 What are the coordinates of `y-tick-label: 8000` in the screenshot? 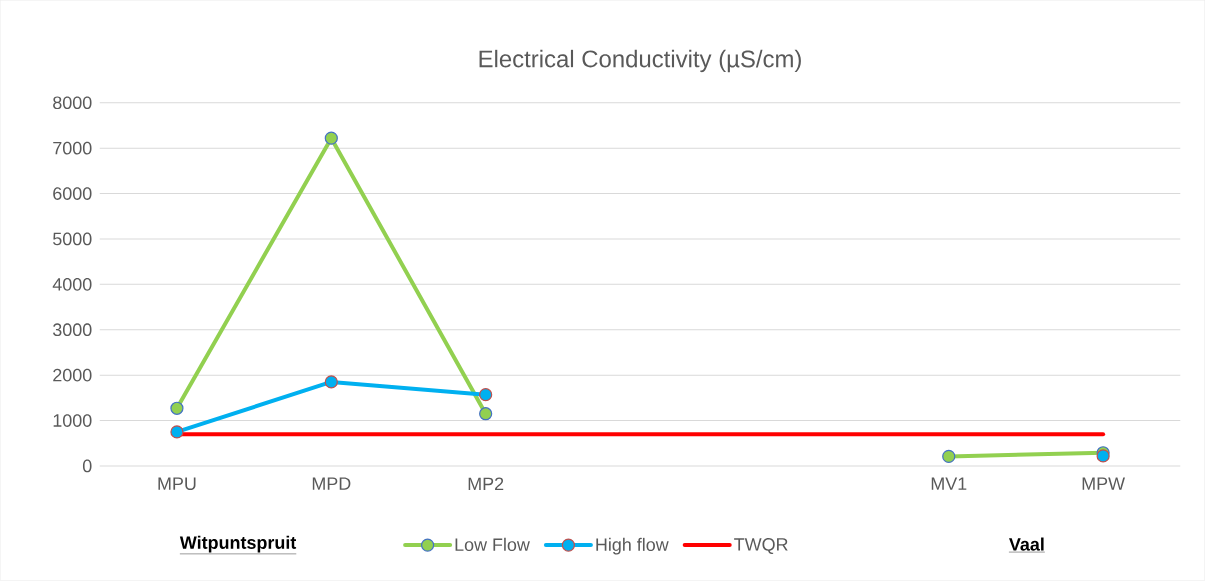 It's located at (72, 103).